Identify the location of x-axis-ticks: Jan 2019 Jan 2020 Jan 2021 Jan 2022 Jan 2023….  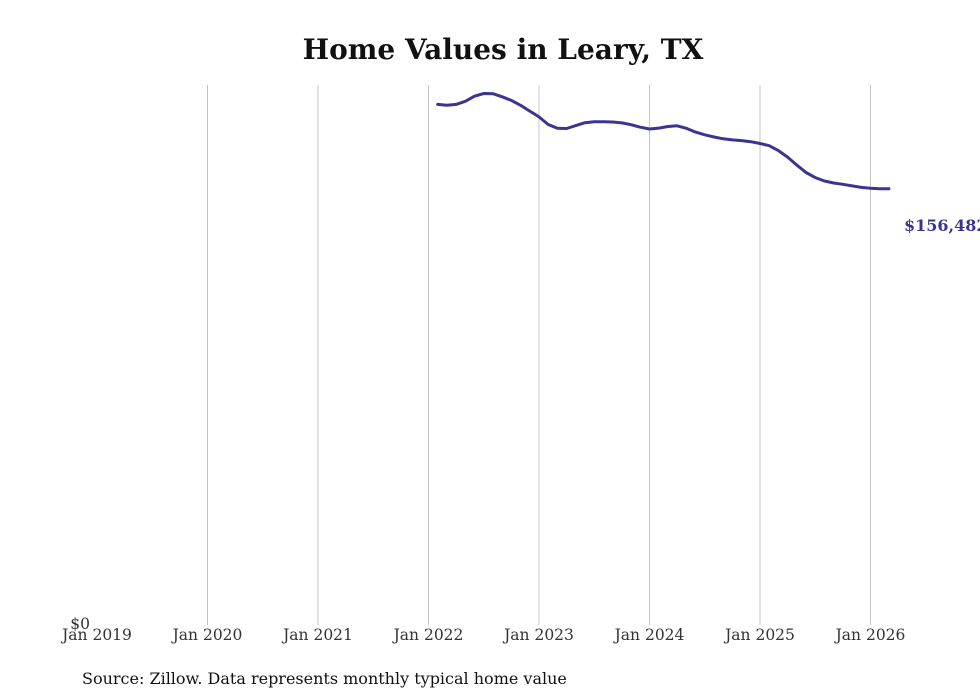
(482, 635).